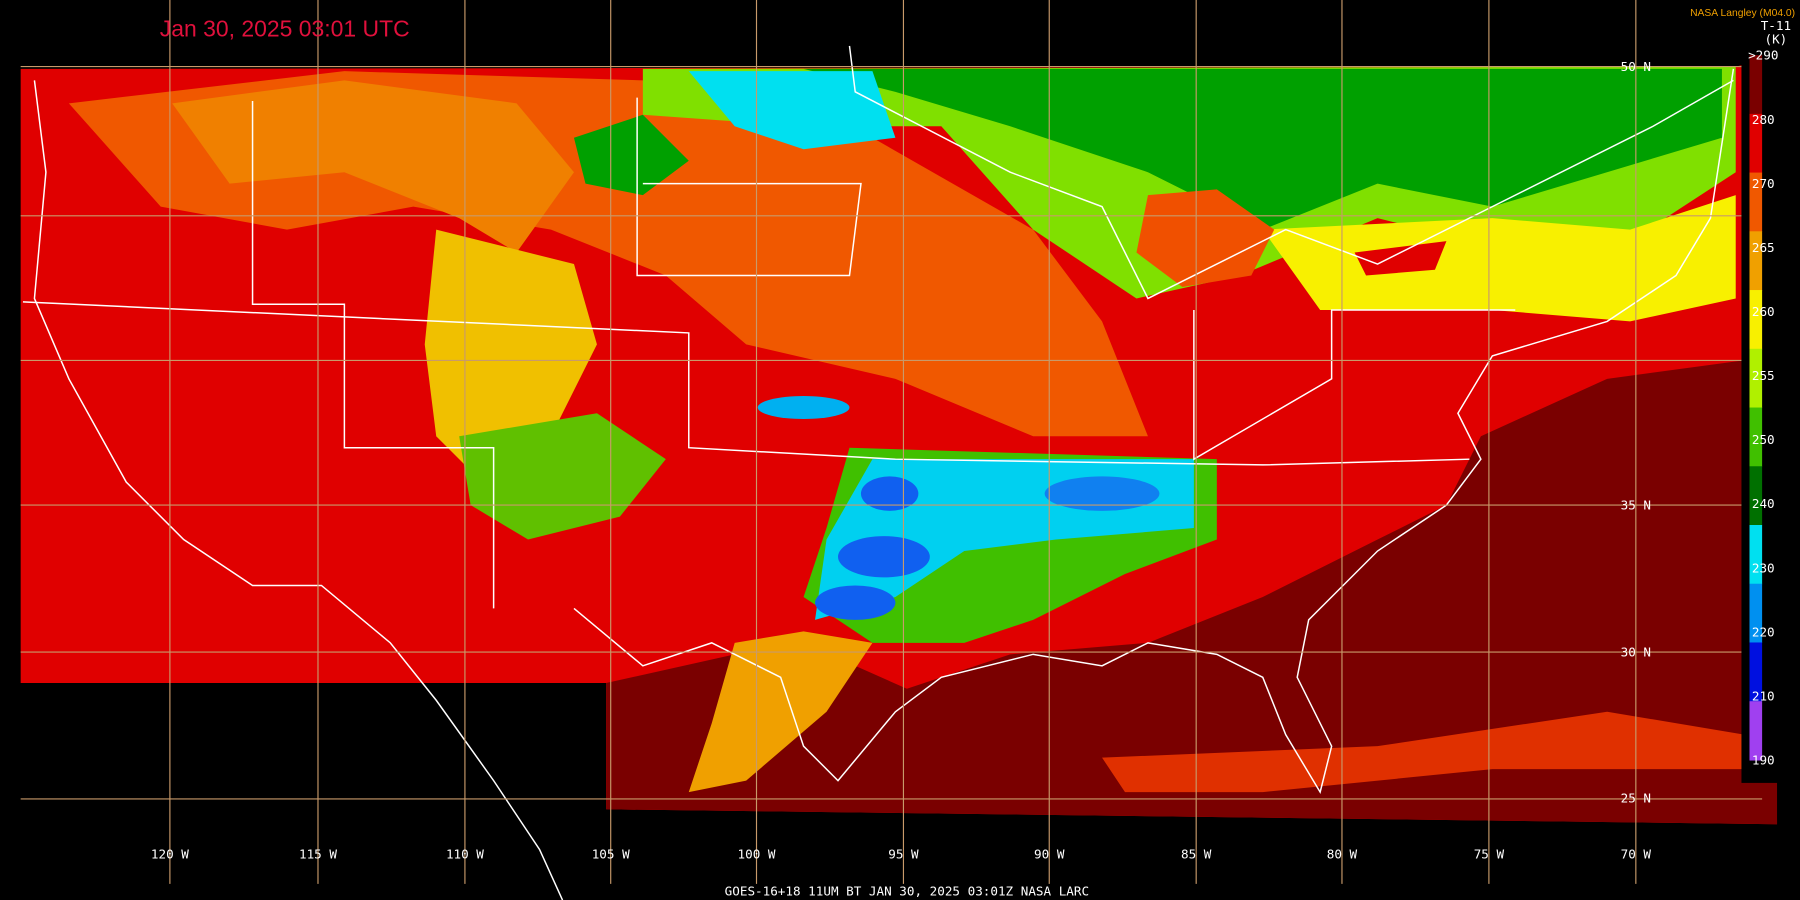  Describe the element at coordinates (780, 712) in the screenshot. I see `gulf-band` at that location.